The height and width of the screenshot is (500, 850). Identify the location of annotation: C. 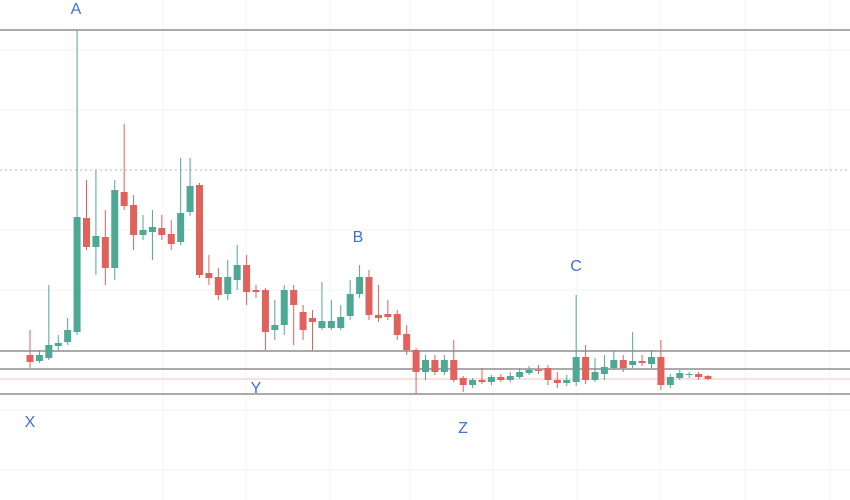
(576, 266).